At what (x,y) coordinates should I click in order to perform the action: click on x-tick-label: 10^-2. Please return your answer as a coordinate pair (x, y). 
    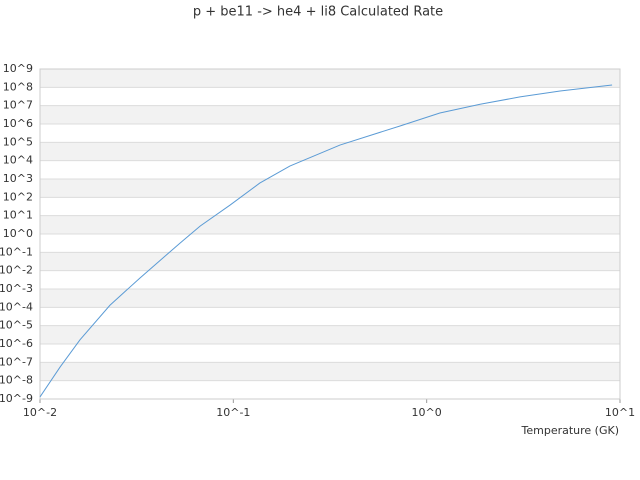
    Looking at the image, I should click on (40, 412).